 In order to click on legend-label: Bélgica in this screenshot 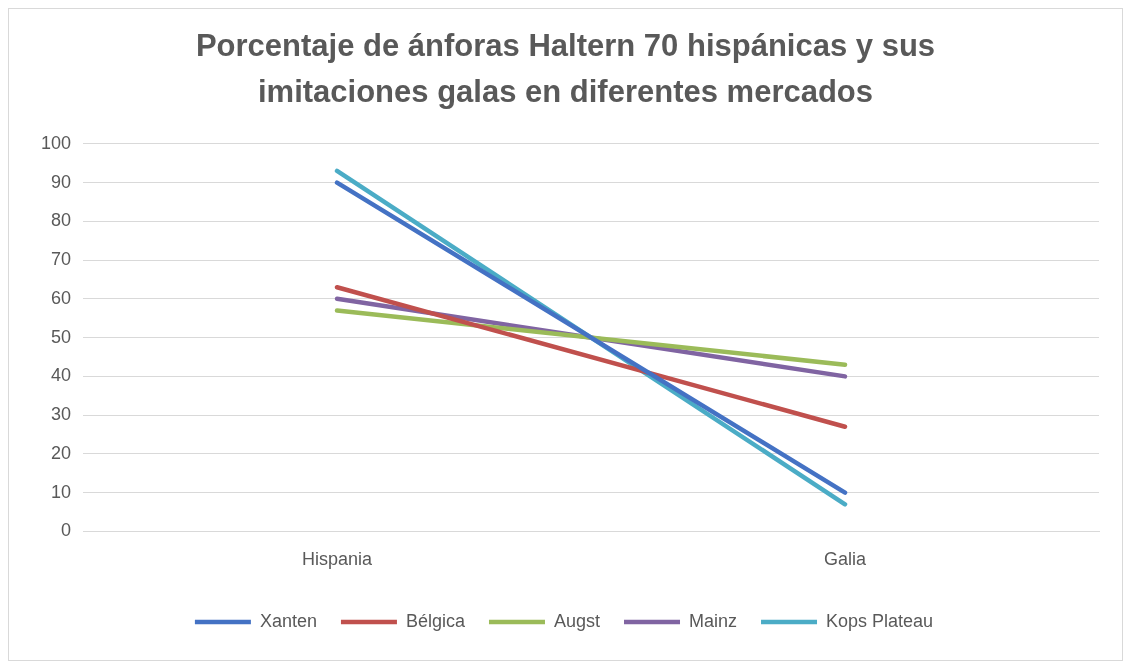, I will do `click(435, 620)`.